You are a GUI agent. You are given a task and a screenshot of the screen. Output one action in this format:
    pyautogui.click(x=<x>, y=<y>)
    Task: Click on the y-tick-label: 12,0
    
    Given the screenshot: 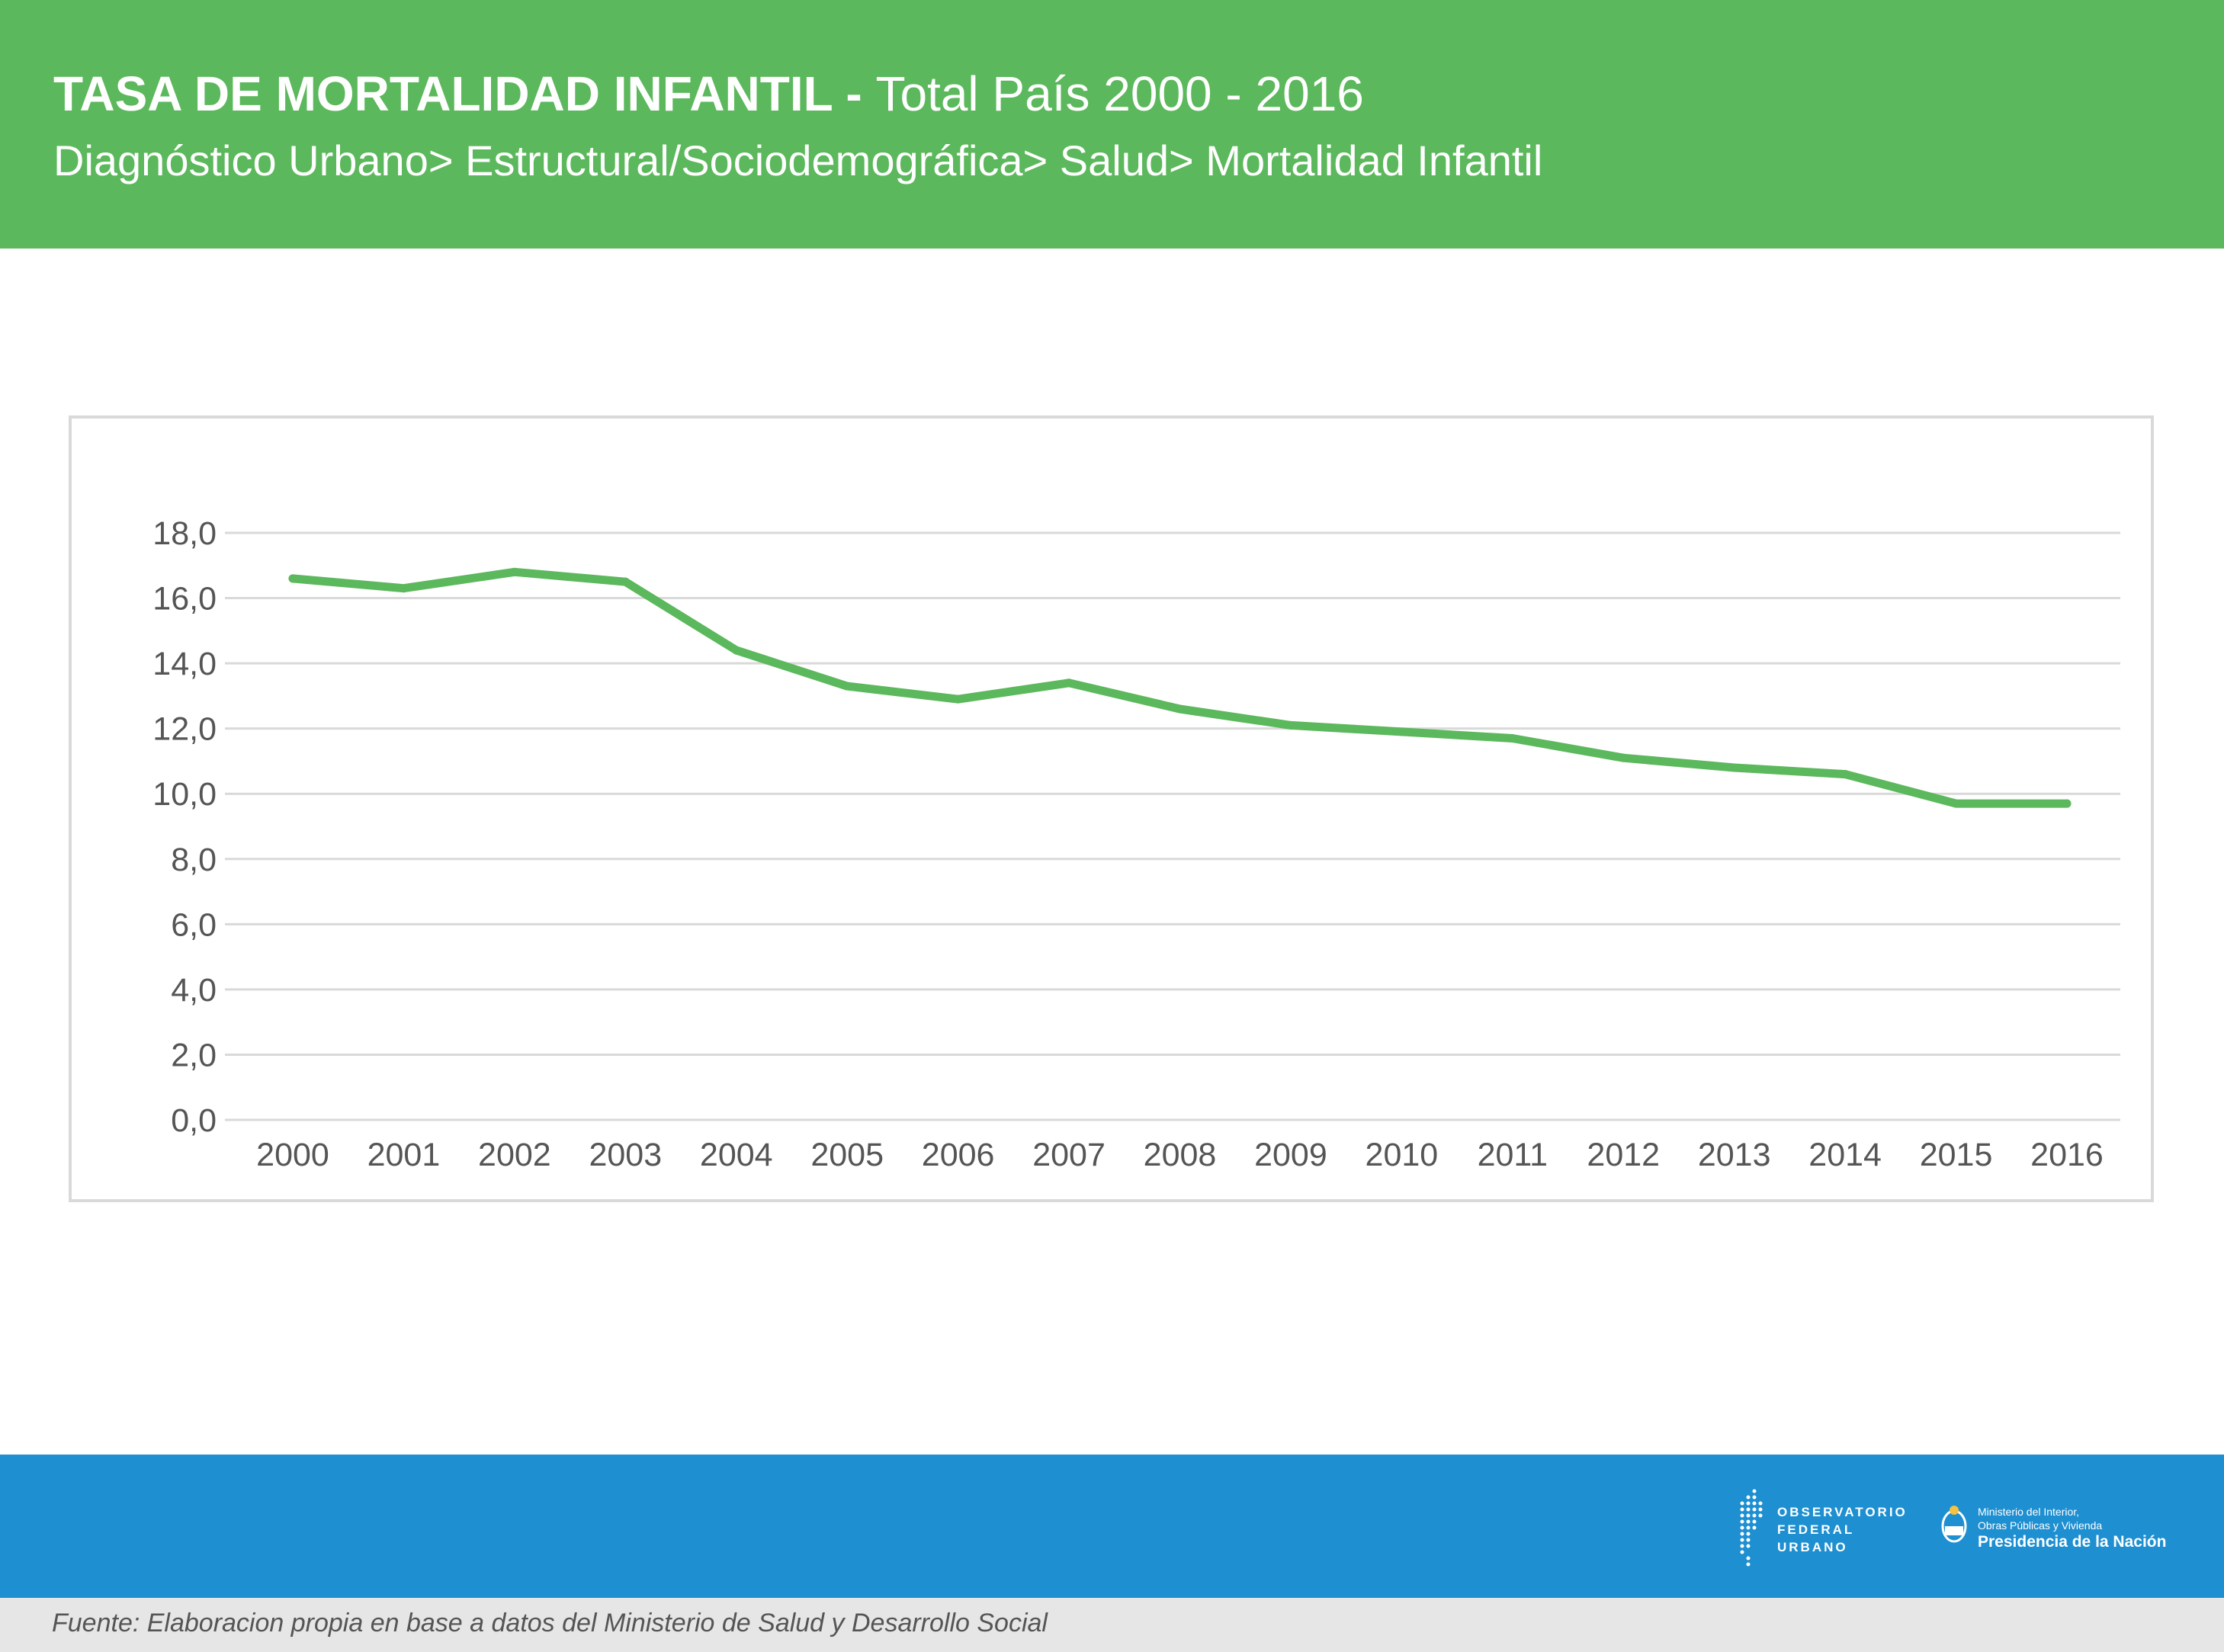 What is the action you would take?
    pyautogui.click(x=184, y=730)
    